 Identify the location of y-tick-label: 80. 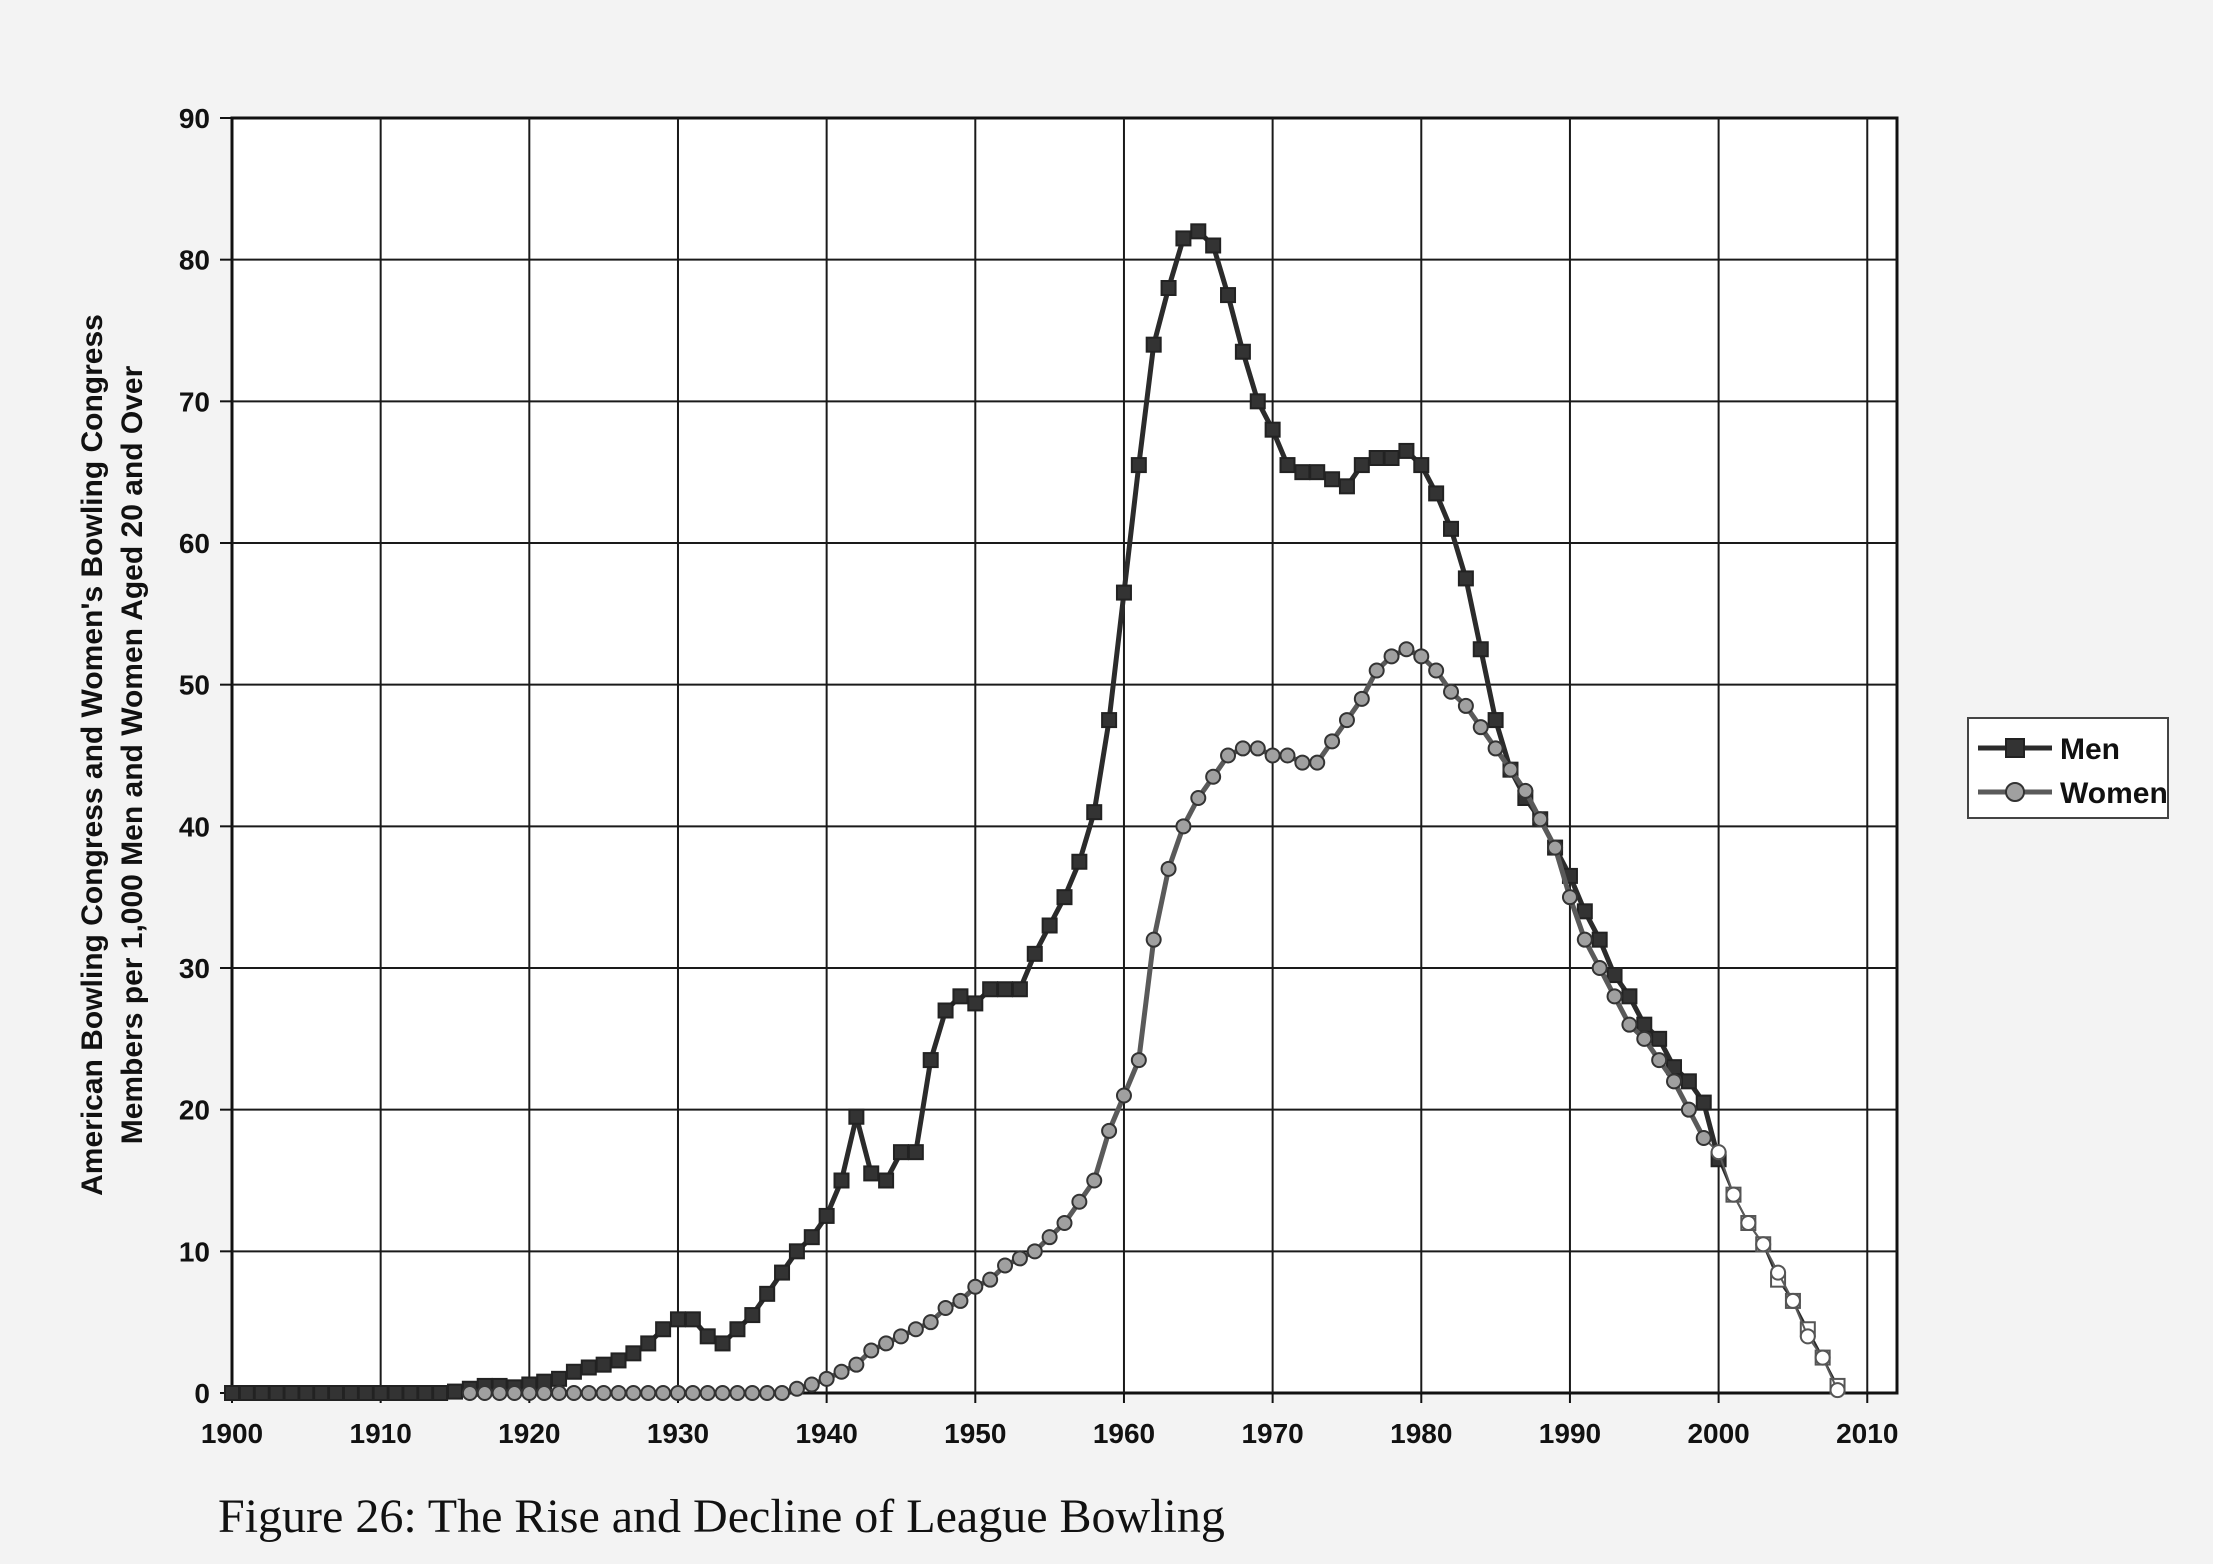
(194, 260).